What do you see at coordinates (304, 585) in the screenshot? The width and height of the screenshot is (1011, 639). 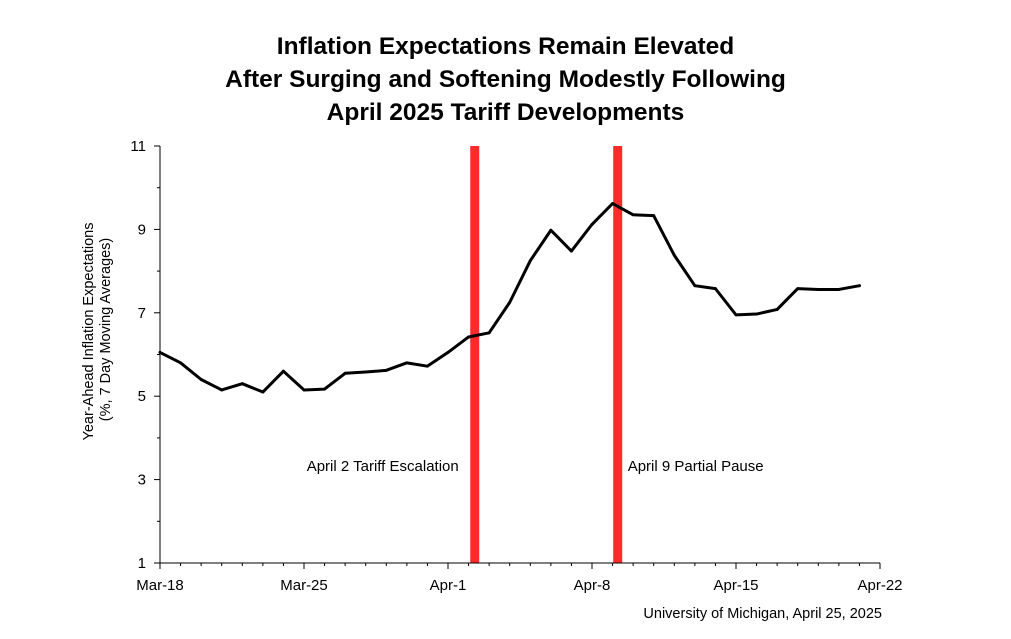 I see `x-tick-label: Mar-25` at bounding box center [304, 585].